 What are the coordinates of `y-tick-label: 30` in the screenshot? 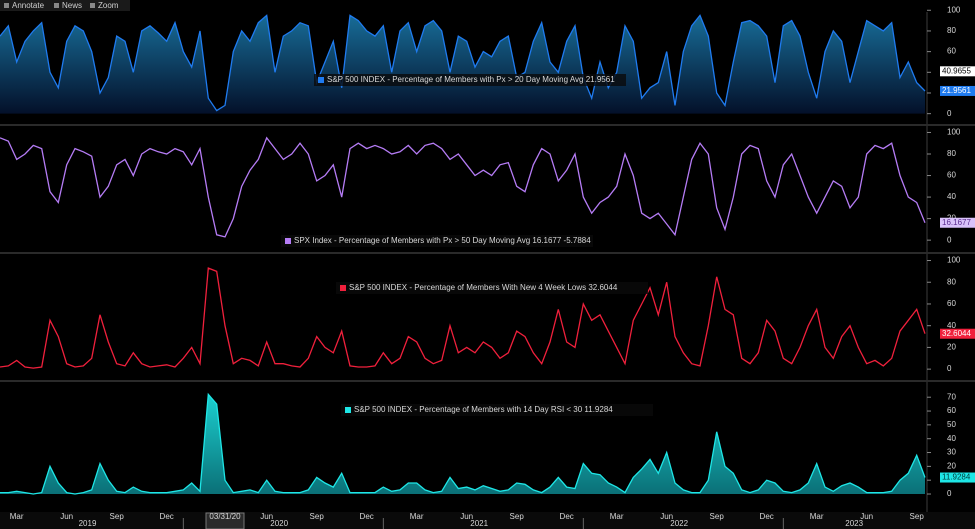 It's located at (951, 452).